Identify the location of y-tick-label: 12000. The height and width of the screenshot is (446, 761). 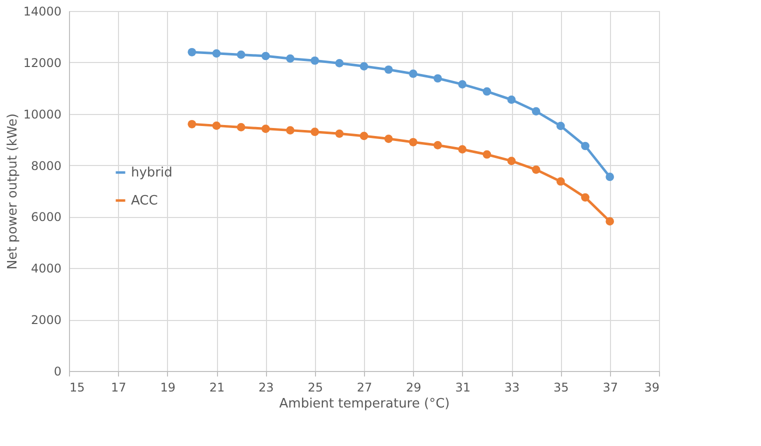
(42, 63).